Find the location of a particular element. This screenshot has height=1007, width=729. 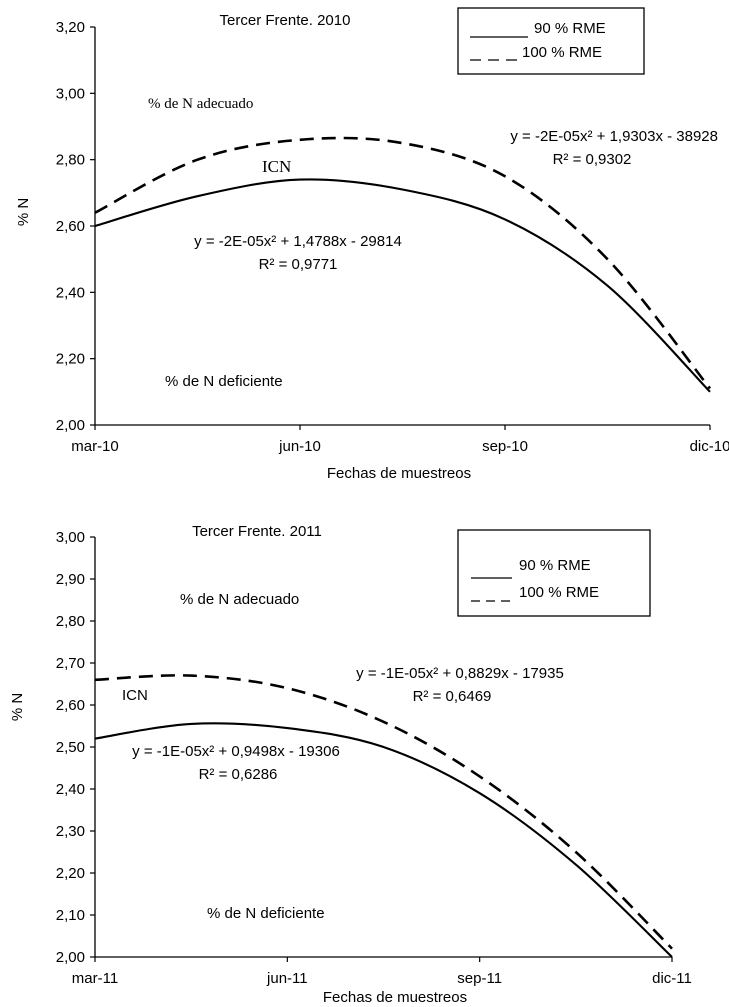

chart-2010-annotation-icn: ICN is located at coordinates (276, 166).